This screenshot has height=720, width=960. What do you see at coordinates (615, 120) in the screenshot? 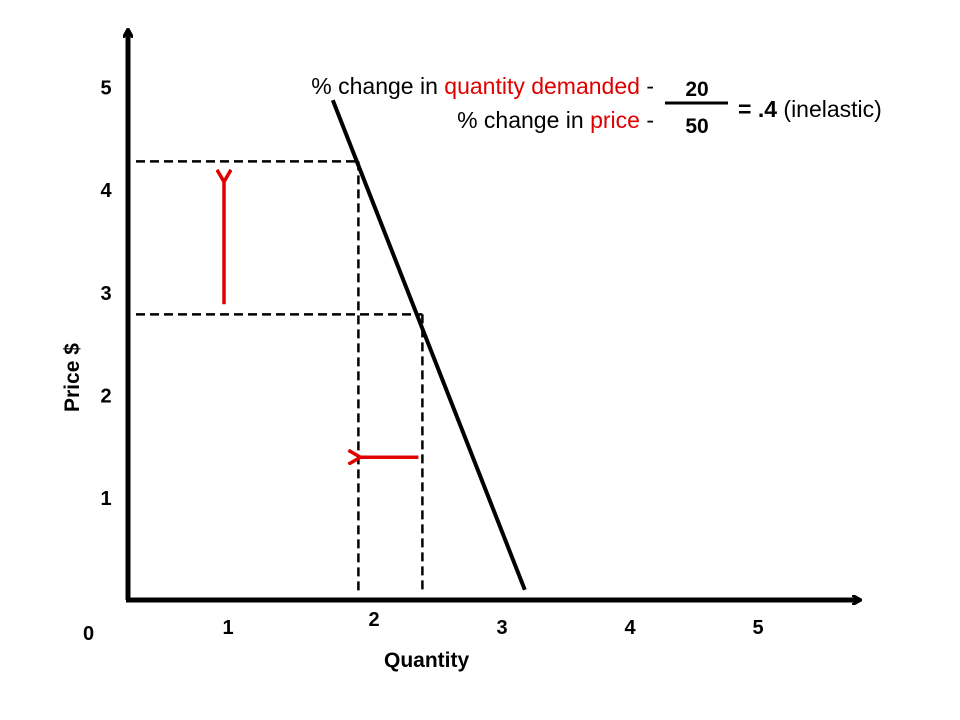
I see `denominator-highlight: price` at bounding box center [615, 120].